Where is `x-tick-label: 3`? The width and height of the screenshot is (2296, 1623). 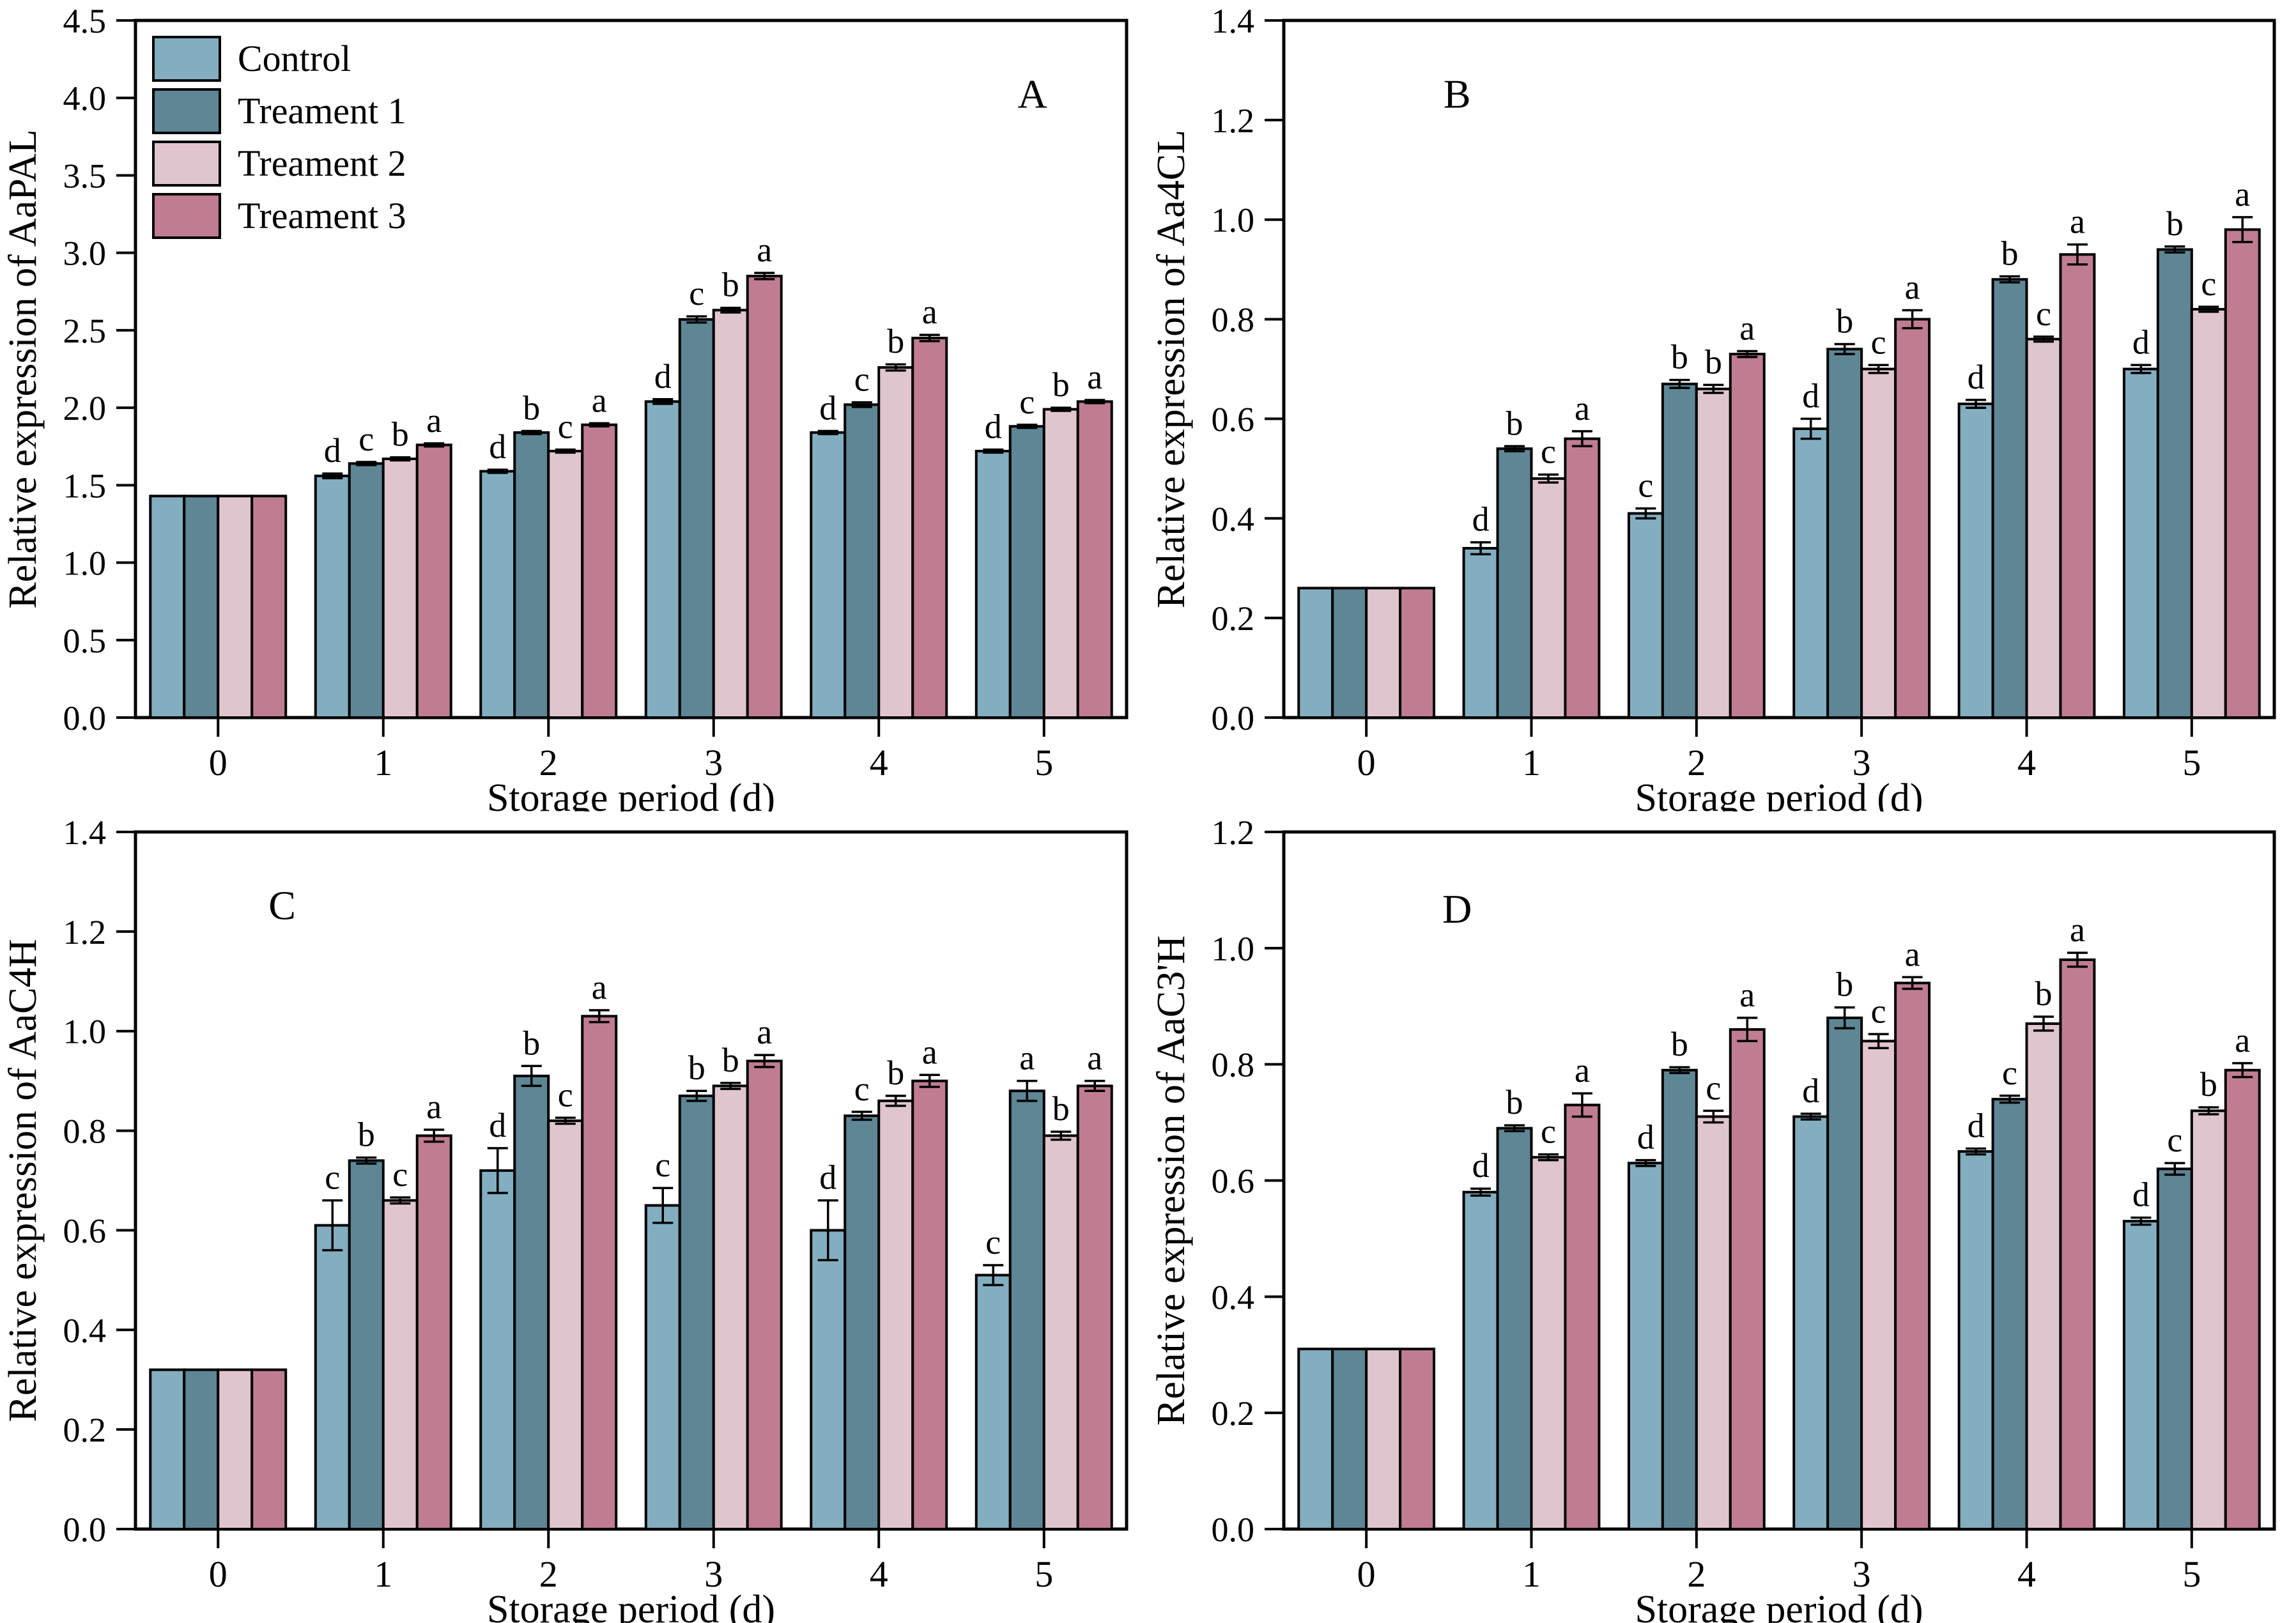
x-tick-label: 3 is located at coordinates (713, 762).